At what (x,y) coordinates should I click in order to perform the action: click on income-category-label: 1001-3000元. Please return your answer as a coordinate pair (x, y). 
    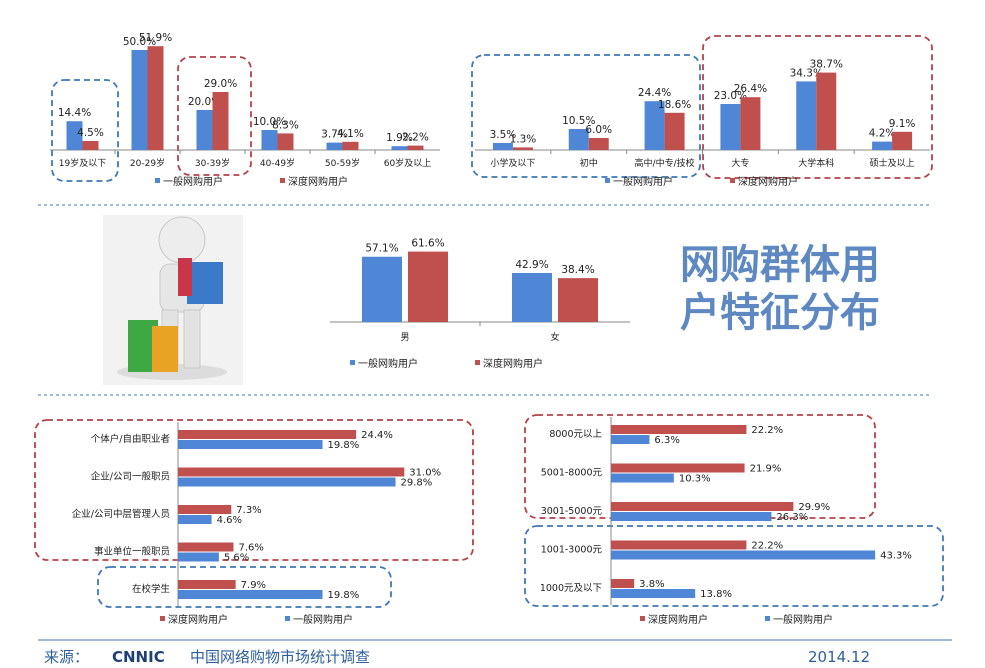
    Looking at the image, I should click on (572, 550).